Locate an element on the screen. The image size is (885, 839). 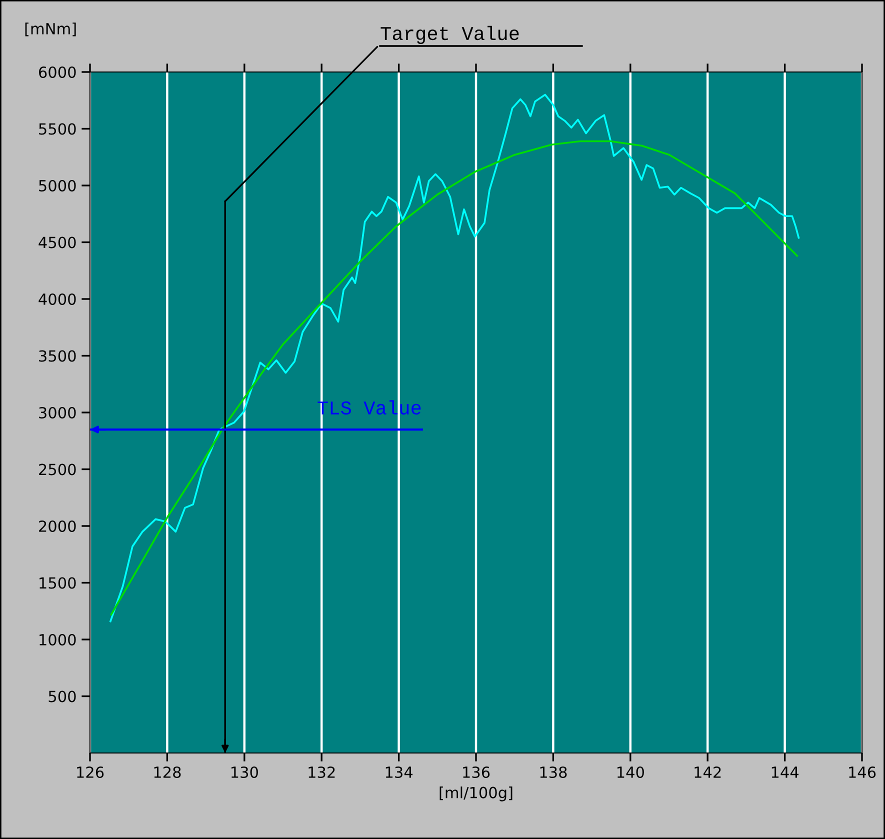
y-tick-label: 5000 is located at coordinates (57, 186).